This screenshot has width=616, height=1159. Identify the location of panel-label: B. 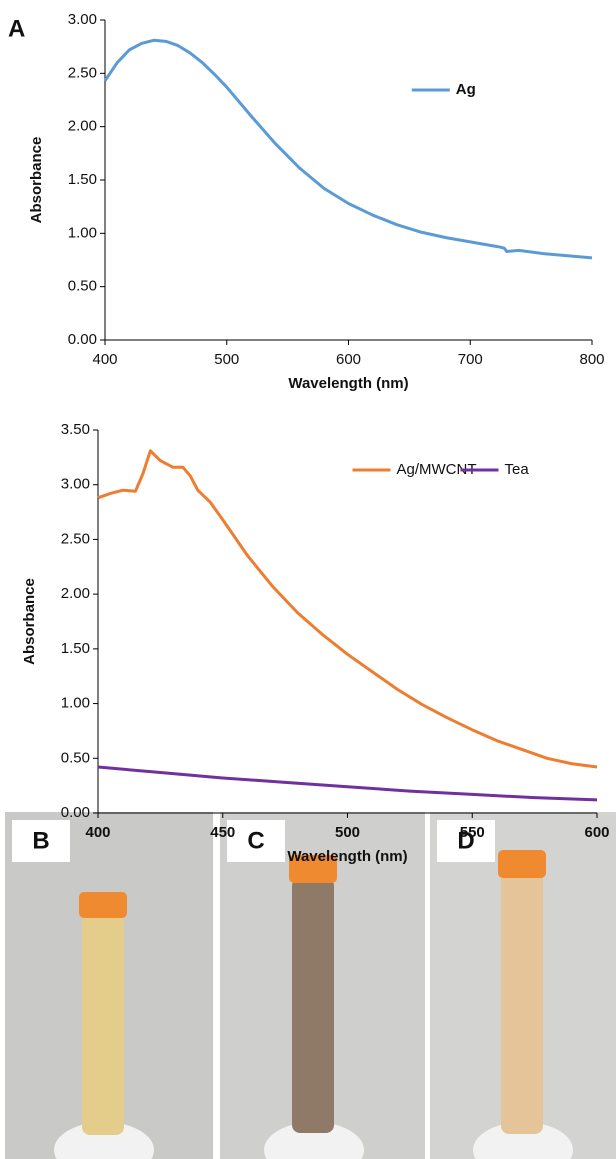
(40, 840).